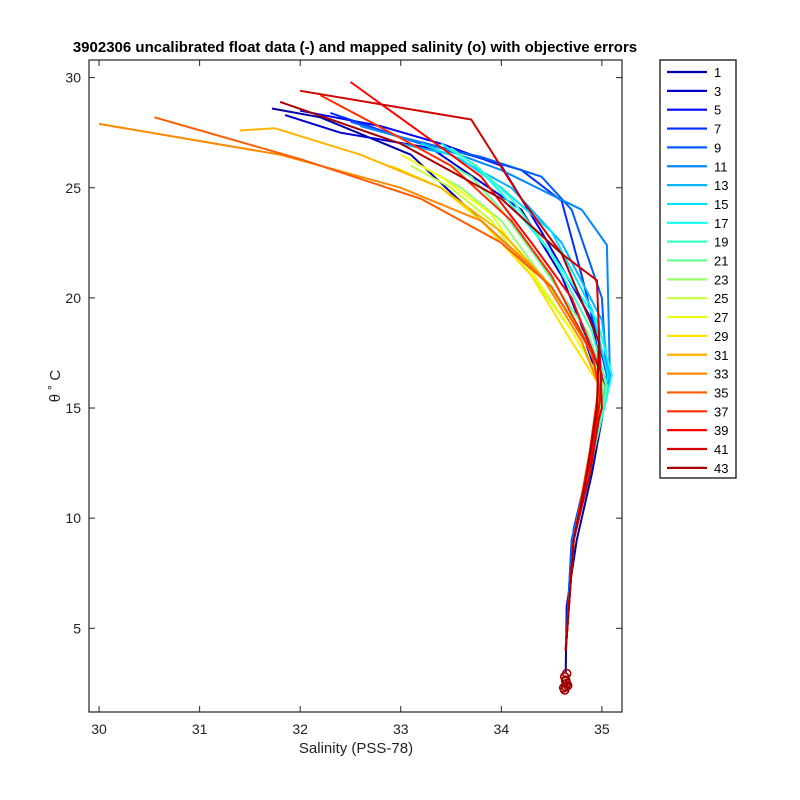  Describe the element at coordinates (602, 729) in the screenshot. I see `x-tick-label: 35` at that location.